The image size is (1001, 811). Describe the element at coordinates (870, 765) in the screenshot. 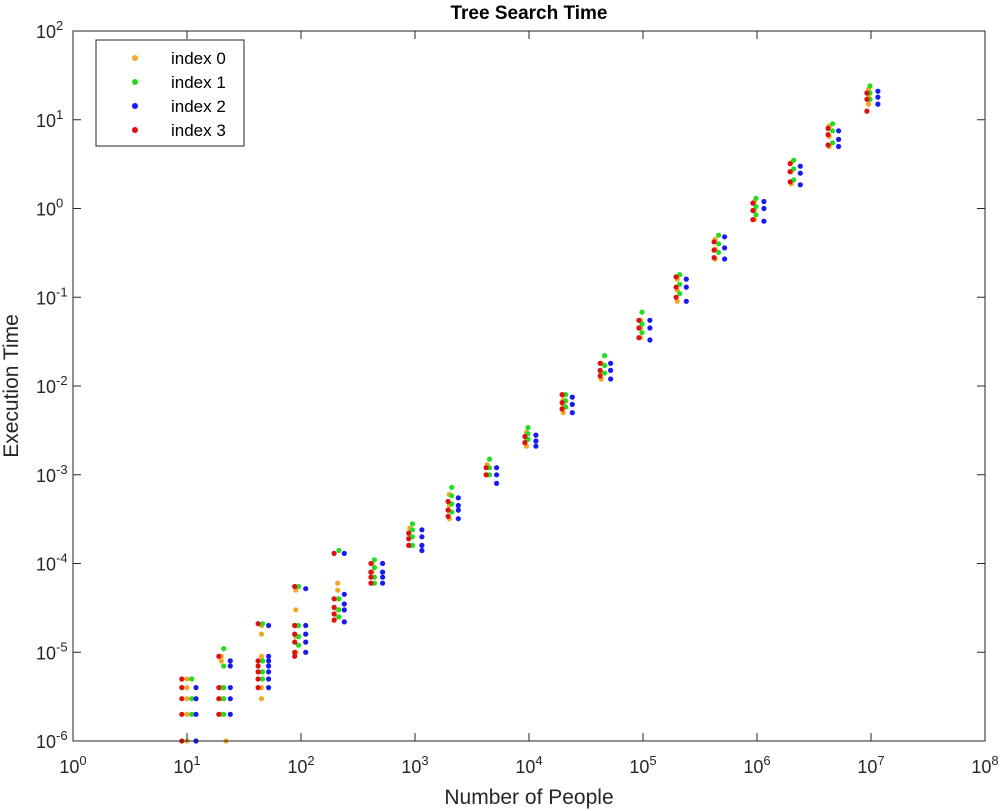

I see `x-tick-label: 10⁷` at that location.